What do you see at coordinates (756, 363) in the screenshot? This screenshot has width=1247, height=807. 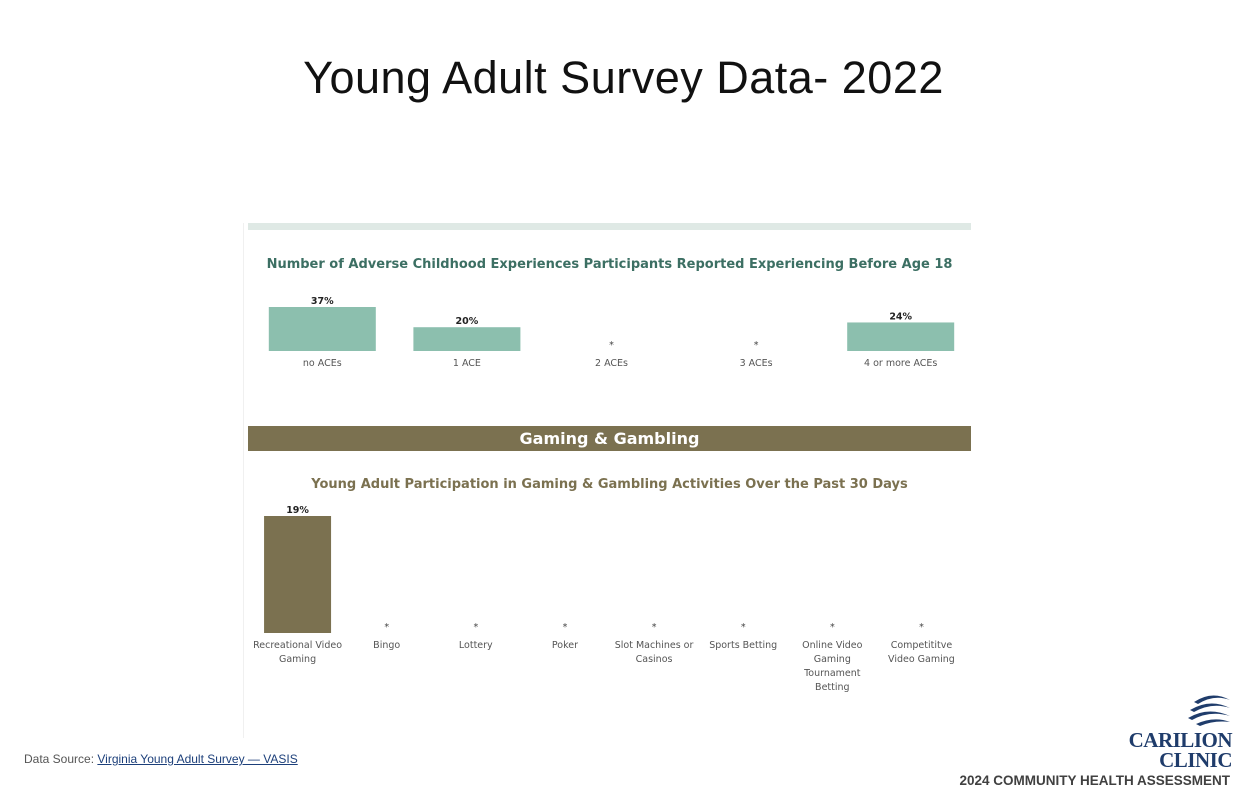 I see `ace-category-label: 3 ACEs` at bounding box center [756, 363].